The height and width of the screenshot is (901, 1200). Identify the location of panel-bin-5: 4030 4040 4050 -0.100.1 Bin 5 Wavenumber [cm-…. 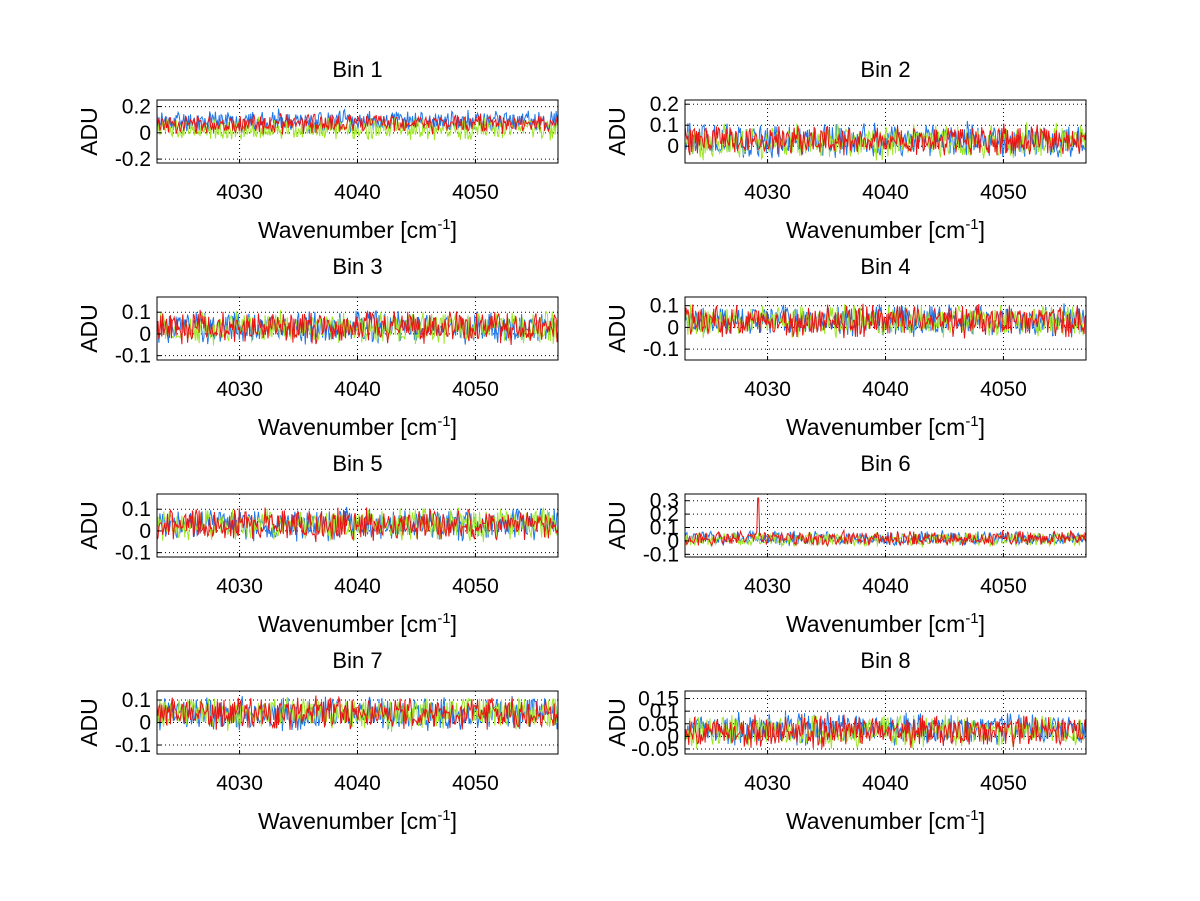
(317, 544).